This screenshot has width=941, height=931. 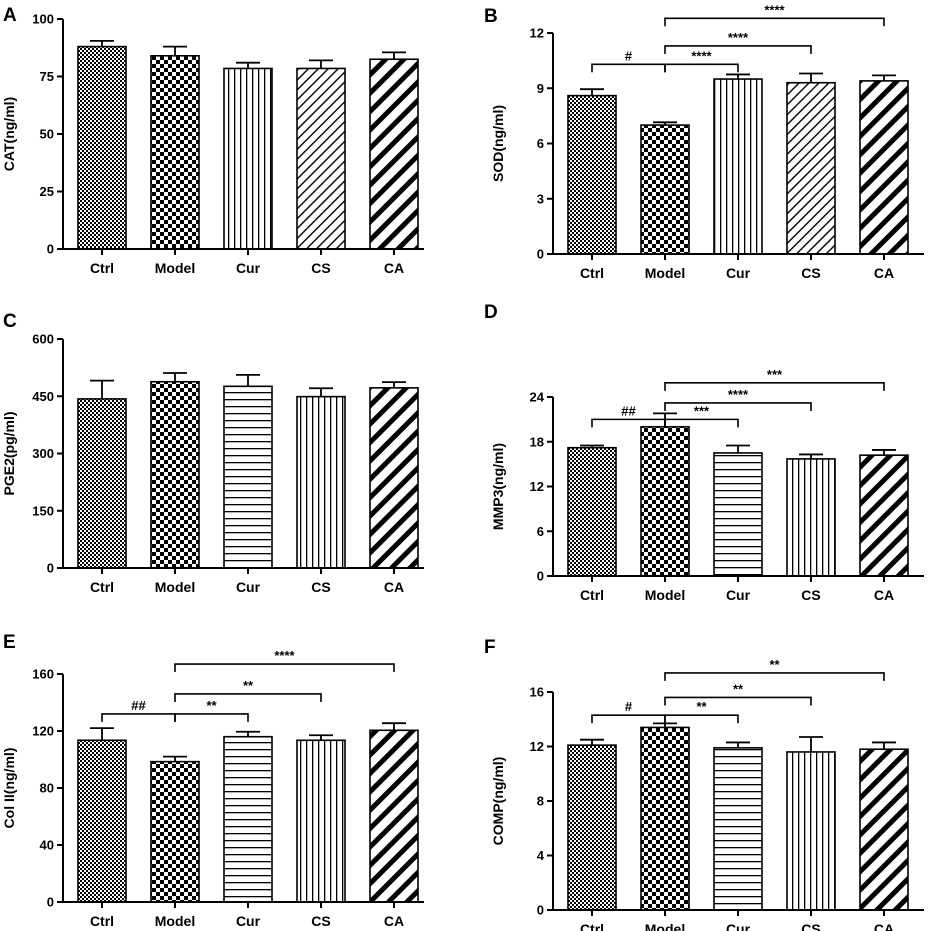 I want to click on significance-label: ****, so click(x=701, y=55).